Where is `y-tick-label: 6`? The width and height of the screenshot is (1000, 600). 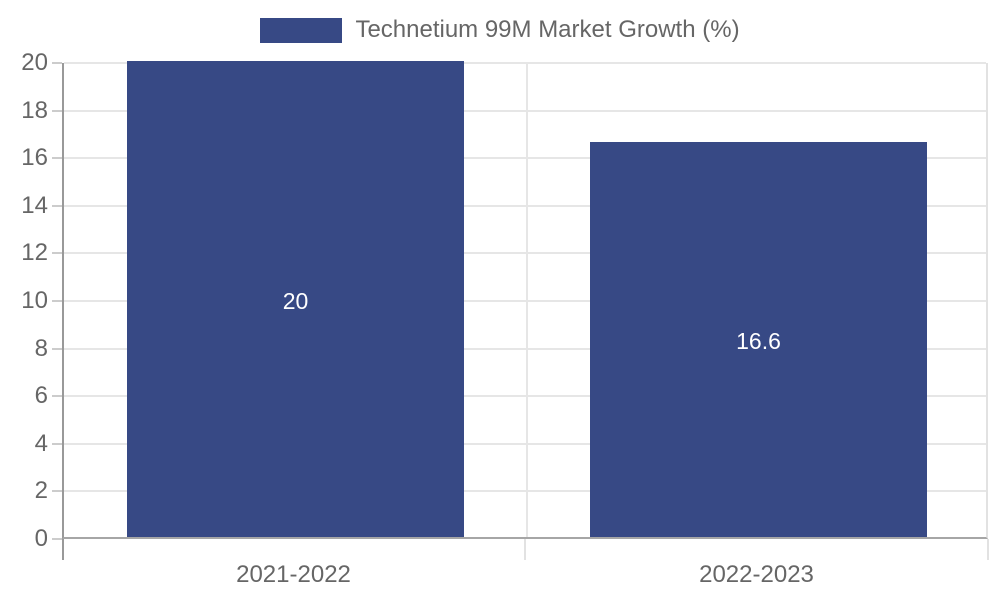 y-tick-label: 6 is located at coordinates (41, 396).